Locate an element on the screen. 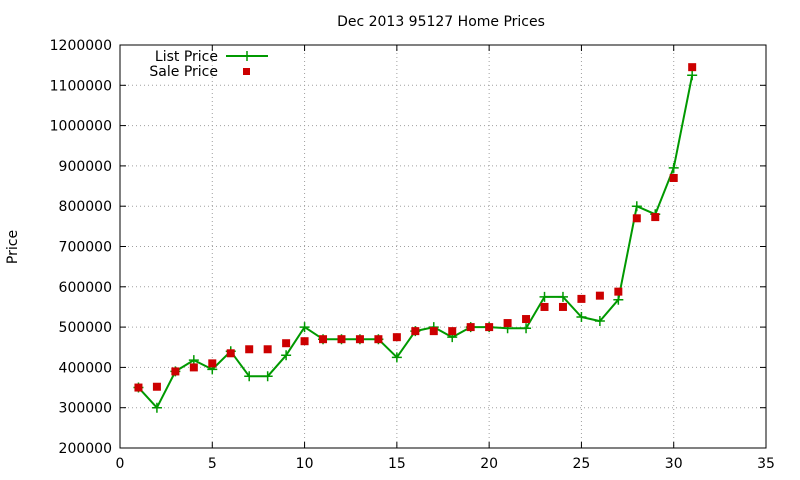 The height and width of the screenshot is (480, 800). x-tick-label: 10 is located at coordinates (305, 464).